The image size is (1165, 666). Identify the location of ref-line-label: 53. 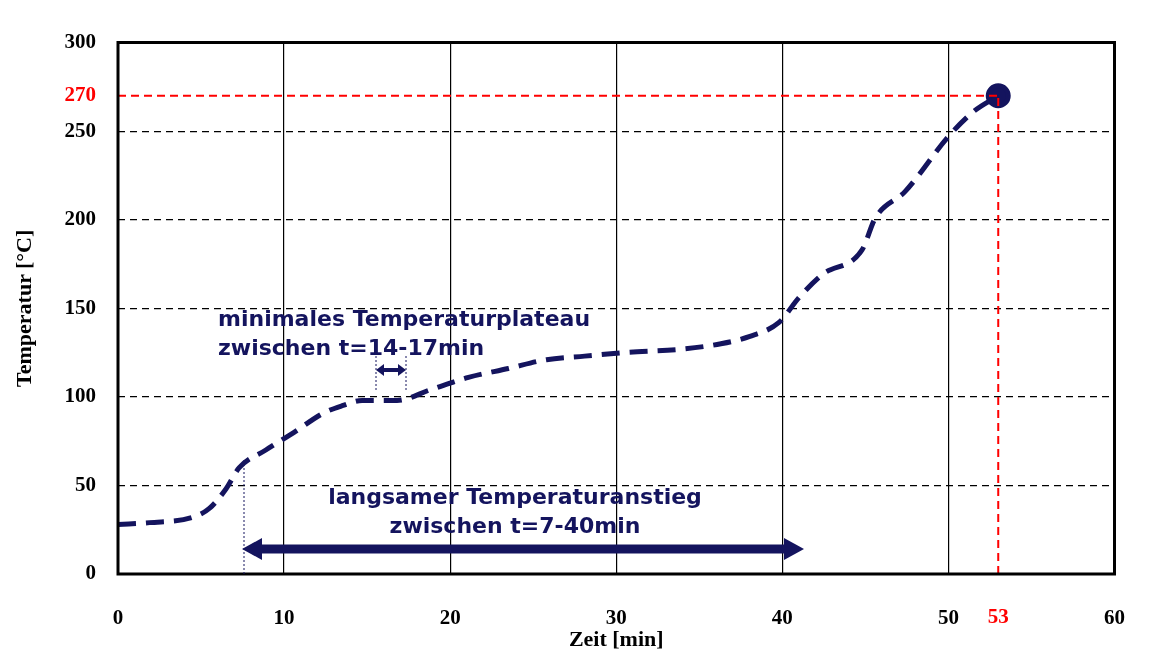
(998, 616).